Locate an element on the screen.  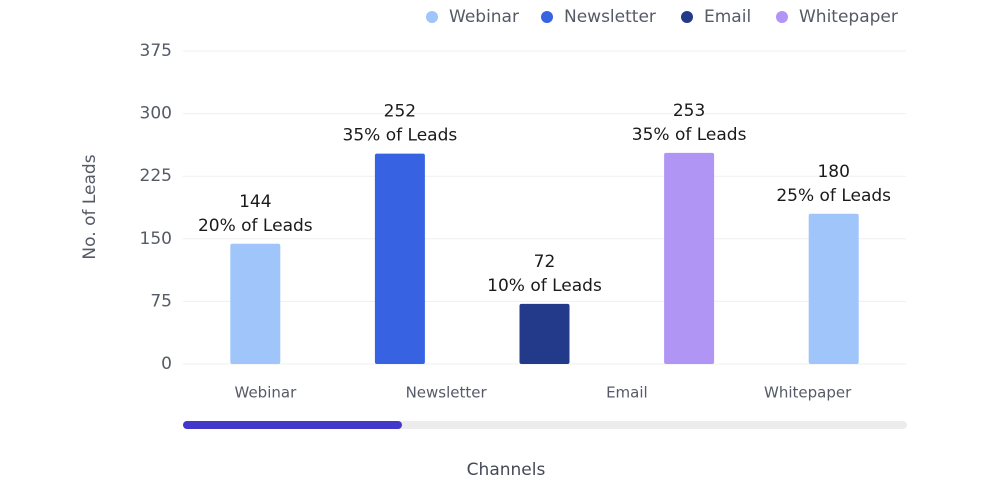
y-tick-label: 375 is located at coordinates (156, 51).